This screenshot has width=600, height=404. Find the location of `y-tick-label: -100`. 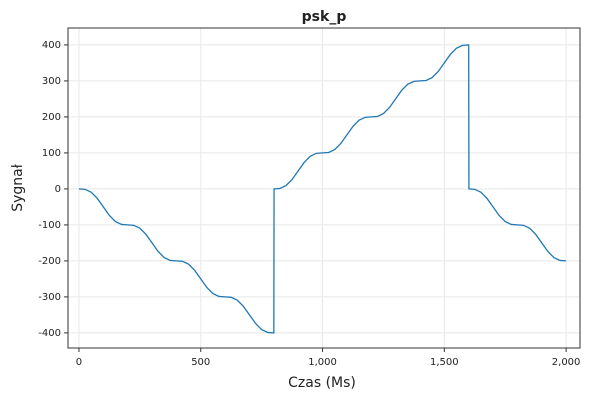

y-tick-label: -100 is located at coordinates (49, 225).